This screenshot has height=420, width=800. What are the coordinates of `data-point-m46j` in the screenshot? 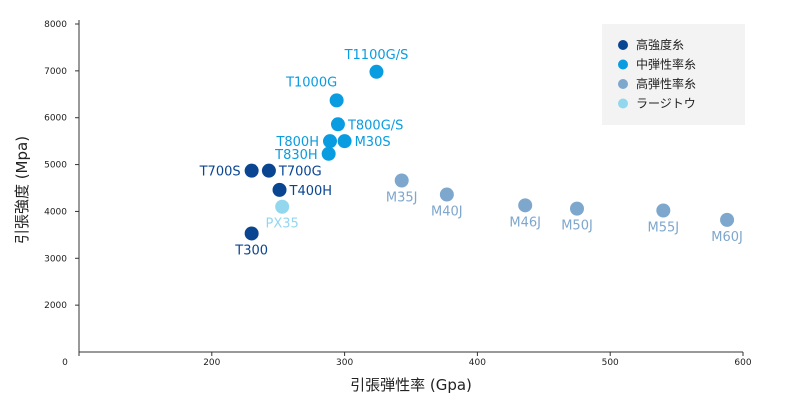 It's located at (525, 205).